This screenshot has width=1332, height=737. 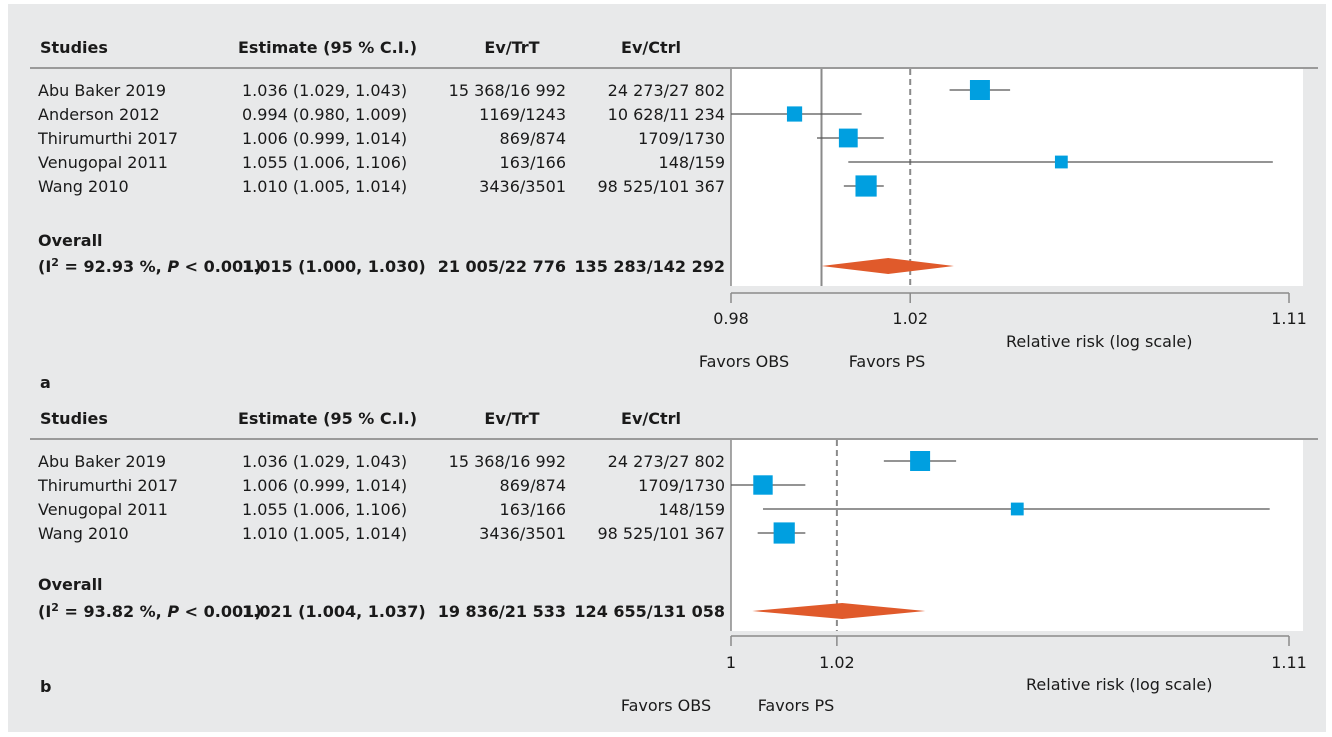 What do you see at coordinates (150, 611) in the screenshot?
I see `overall-heterogeneity: (I2 = 93.82 %, P < 0.001)` at bounding box center [150, 611].